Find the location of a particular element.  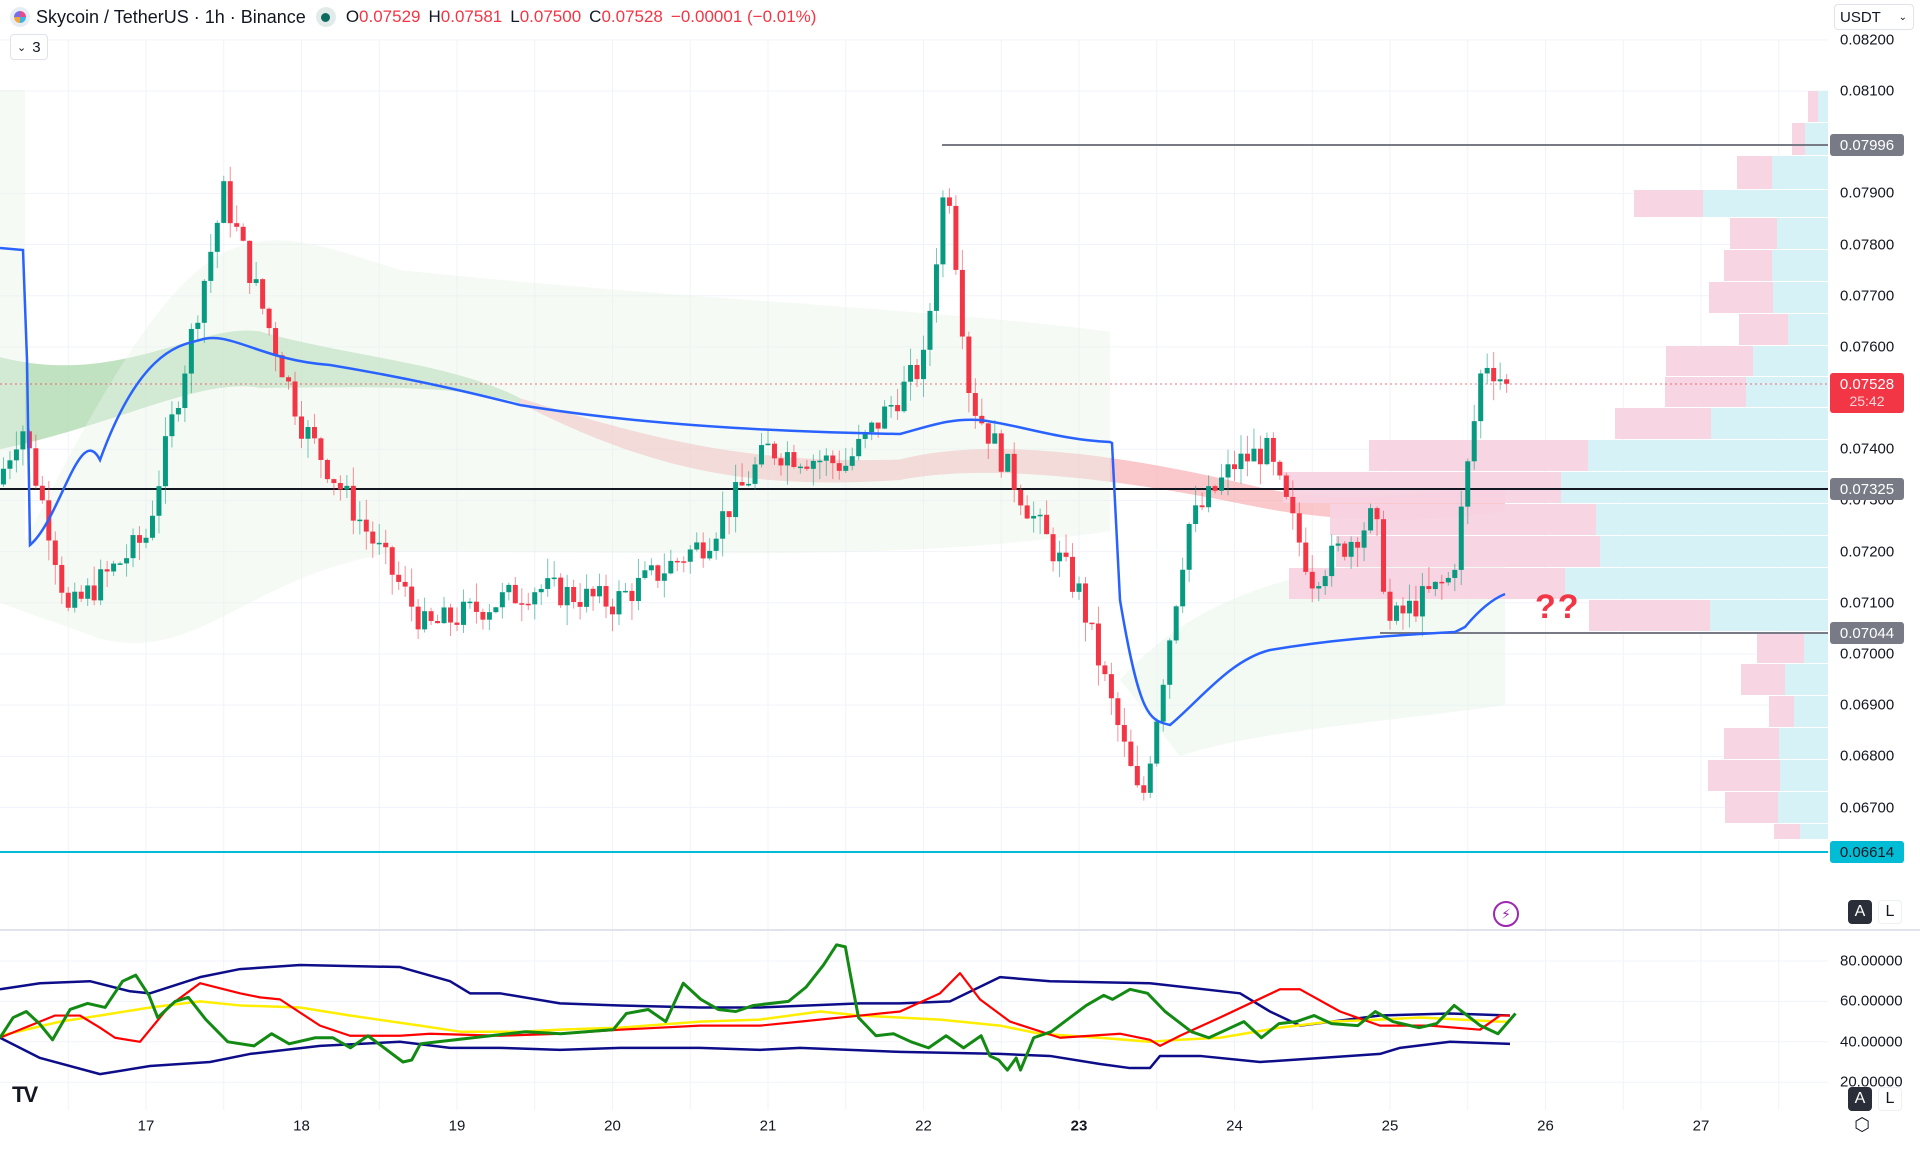

price-tick-label: 0.08100 is located at coordinates (1867, 91).